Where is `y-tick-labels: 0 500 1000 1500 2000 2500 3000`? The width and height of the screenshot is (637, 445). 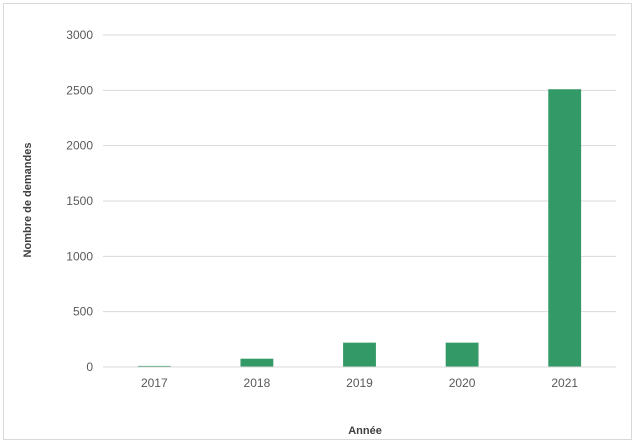
y-tick-labels: 0 500 1000 1500 2000 2500 3000 is located at coordinates (79, 201).